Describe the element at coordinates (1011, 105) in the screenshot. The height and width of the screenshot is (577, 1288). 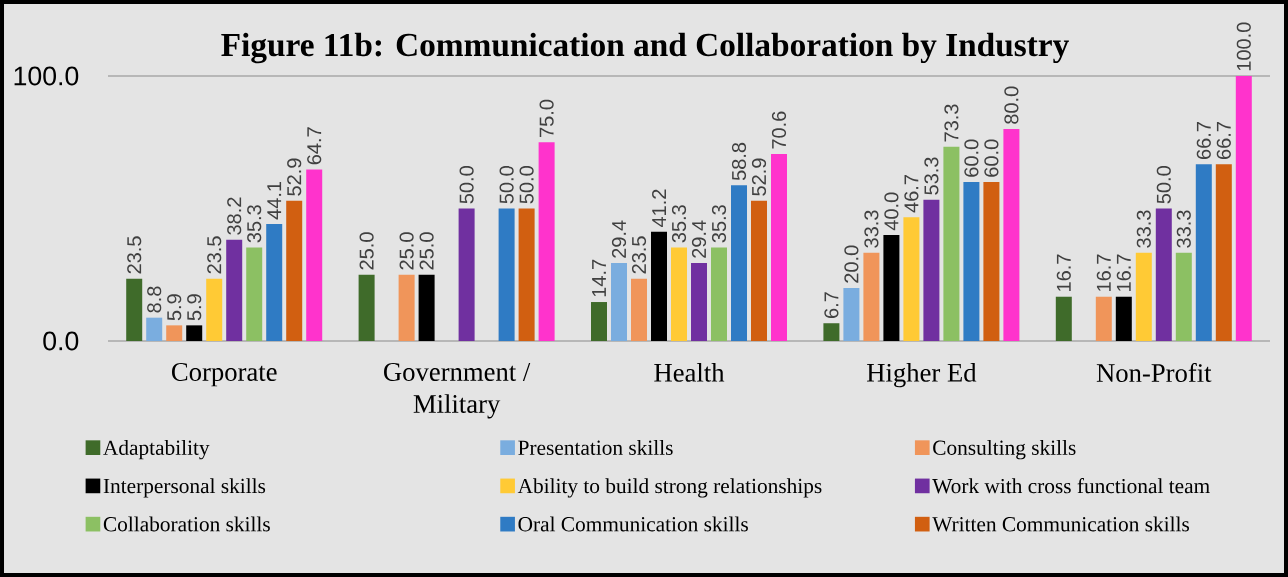
I see `data-label: 80.0` at that location.